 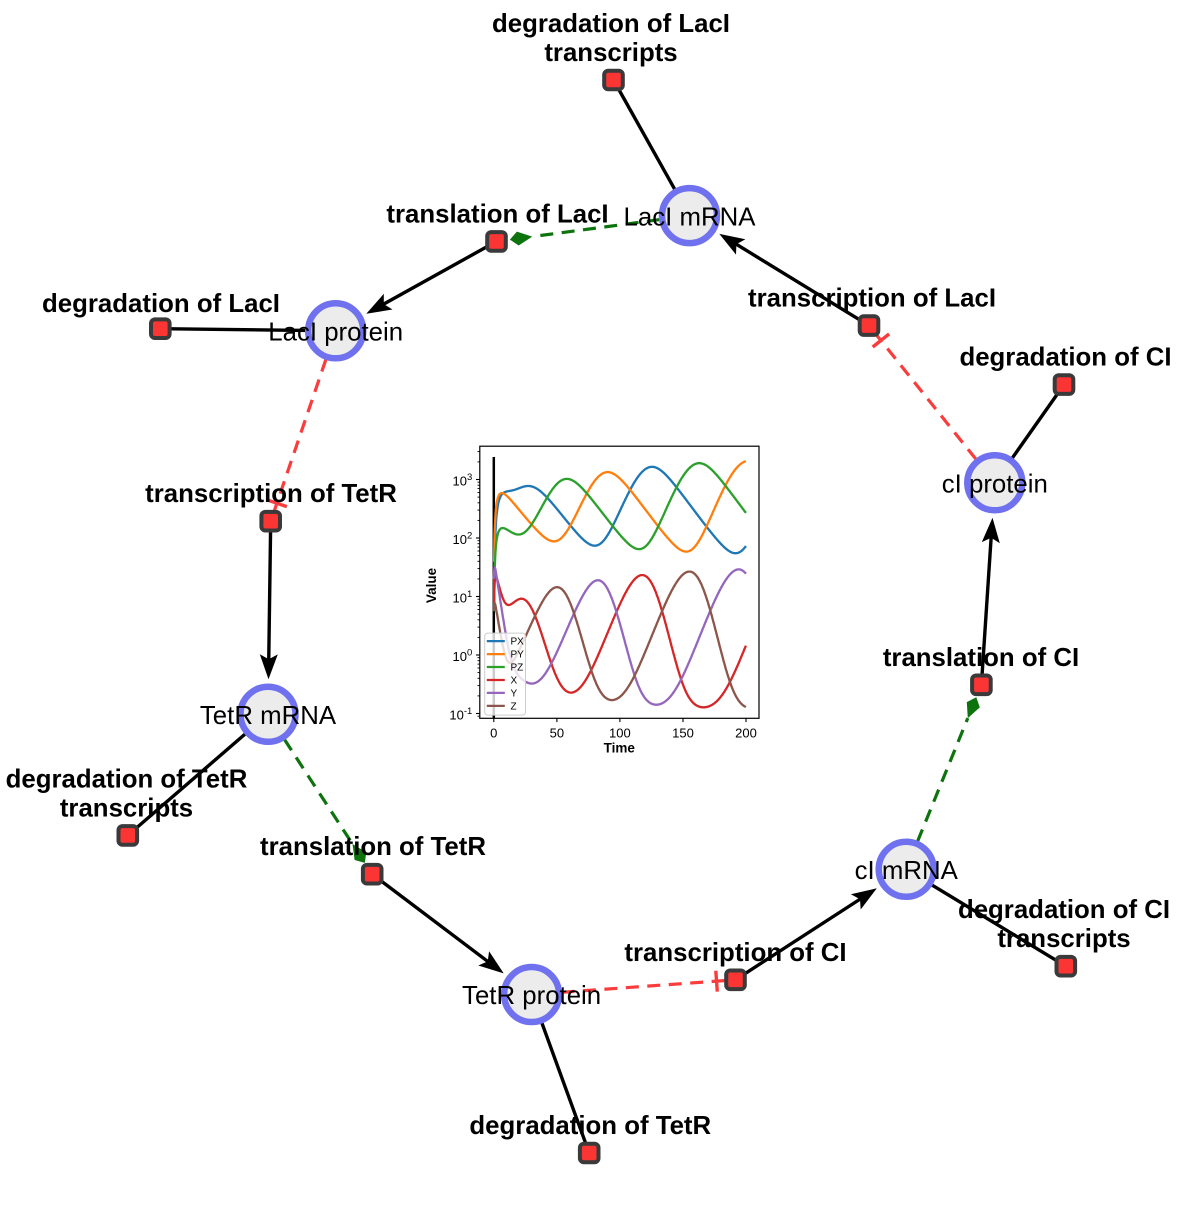 What do you see at coordinates (981, 658) in the screenshot?
I see `svg-text: translation of CI` at bounding box center [981, 658].